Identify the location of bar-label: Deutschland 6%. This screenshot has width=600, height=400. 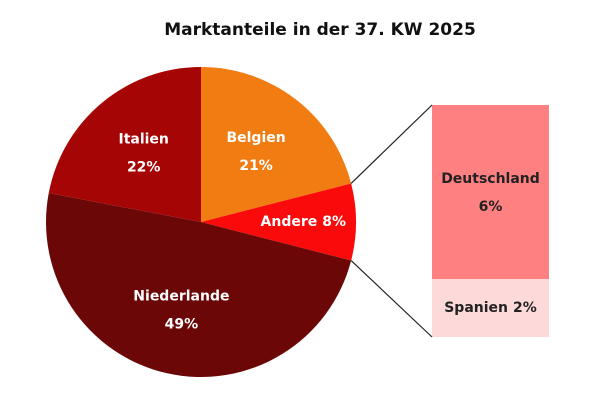
(490, 193).